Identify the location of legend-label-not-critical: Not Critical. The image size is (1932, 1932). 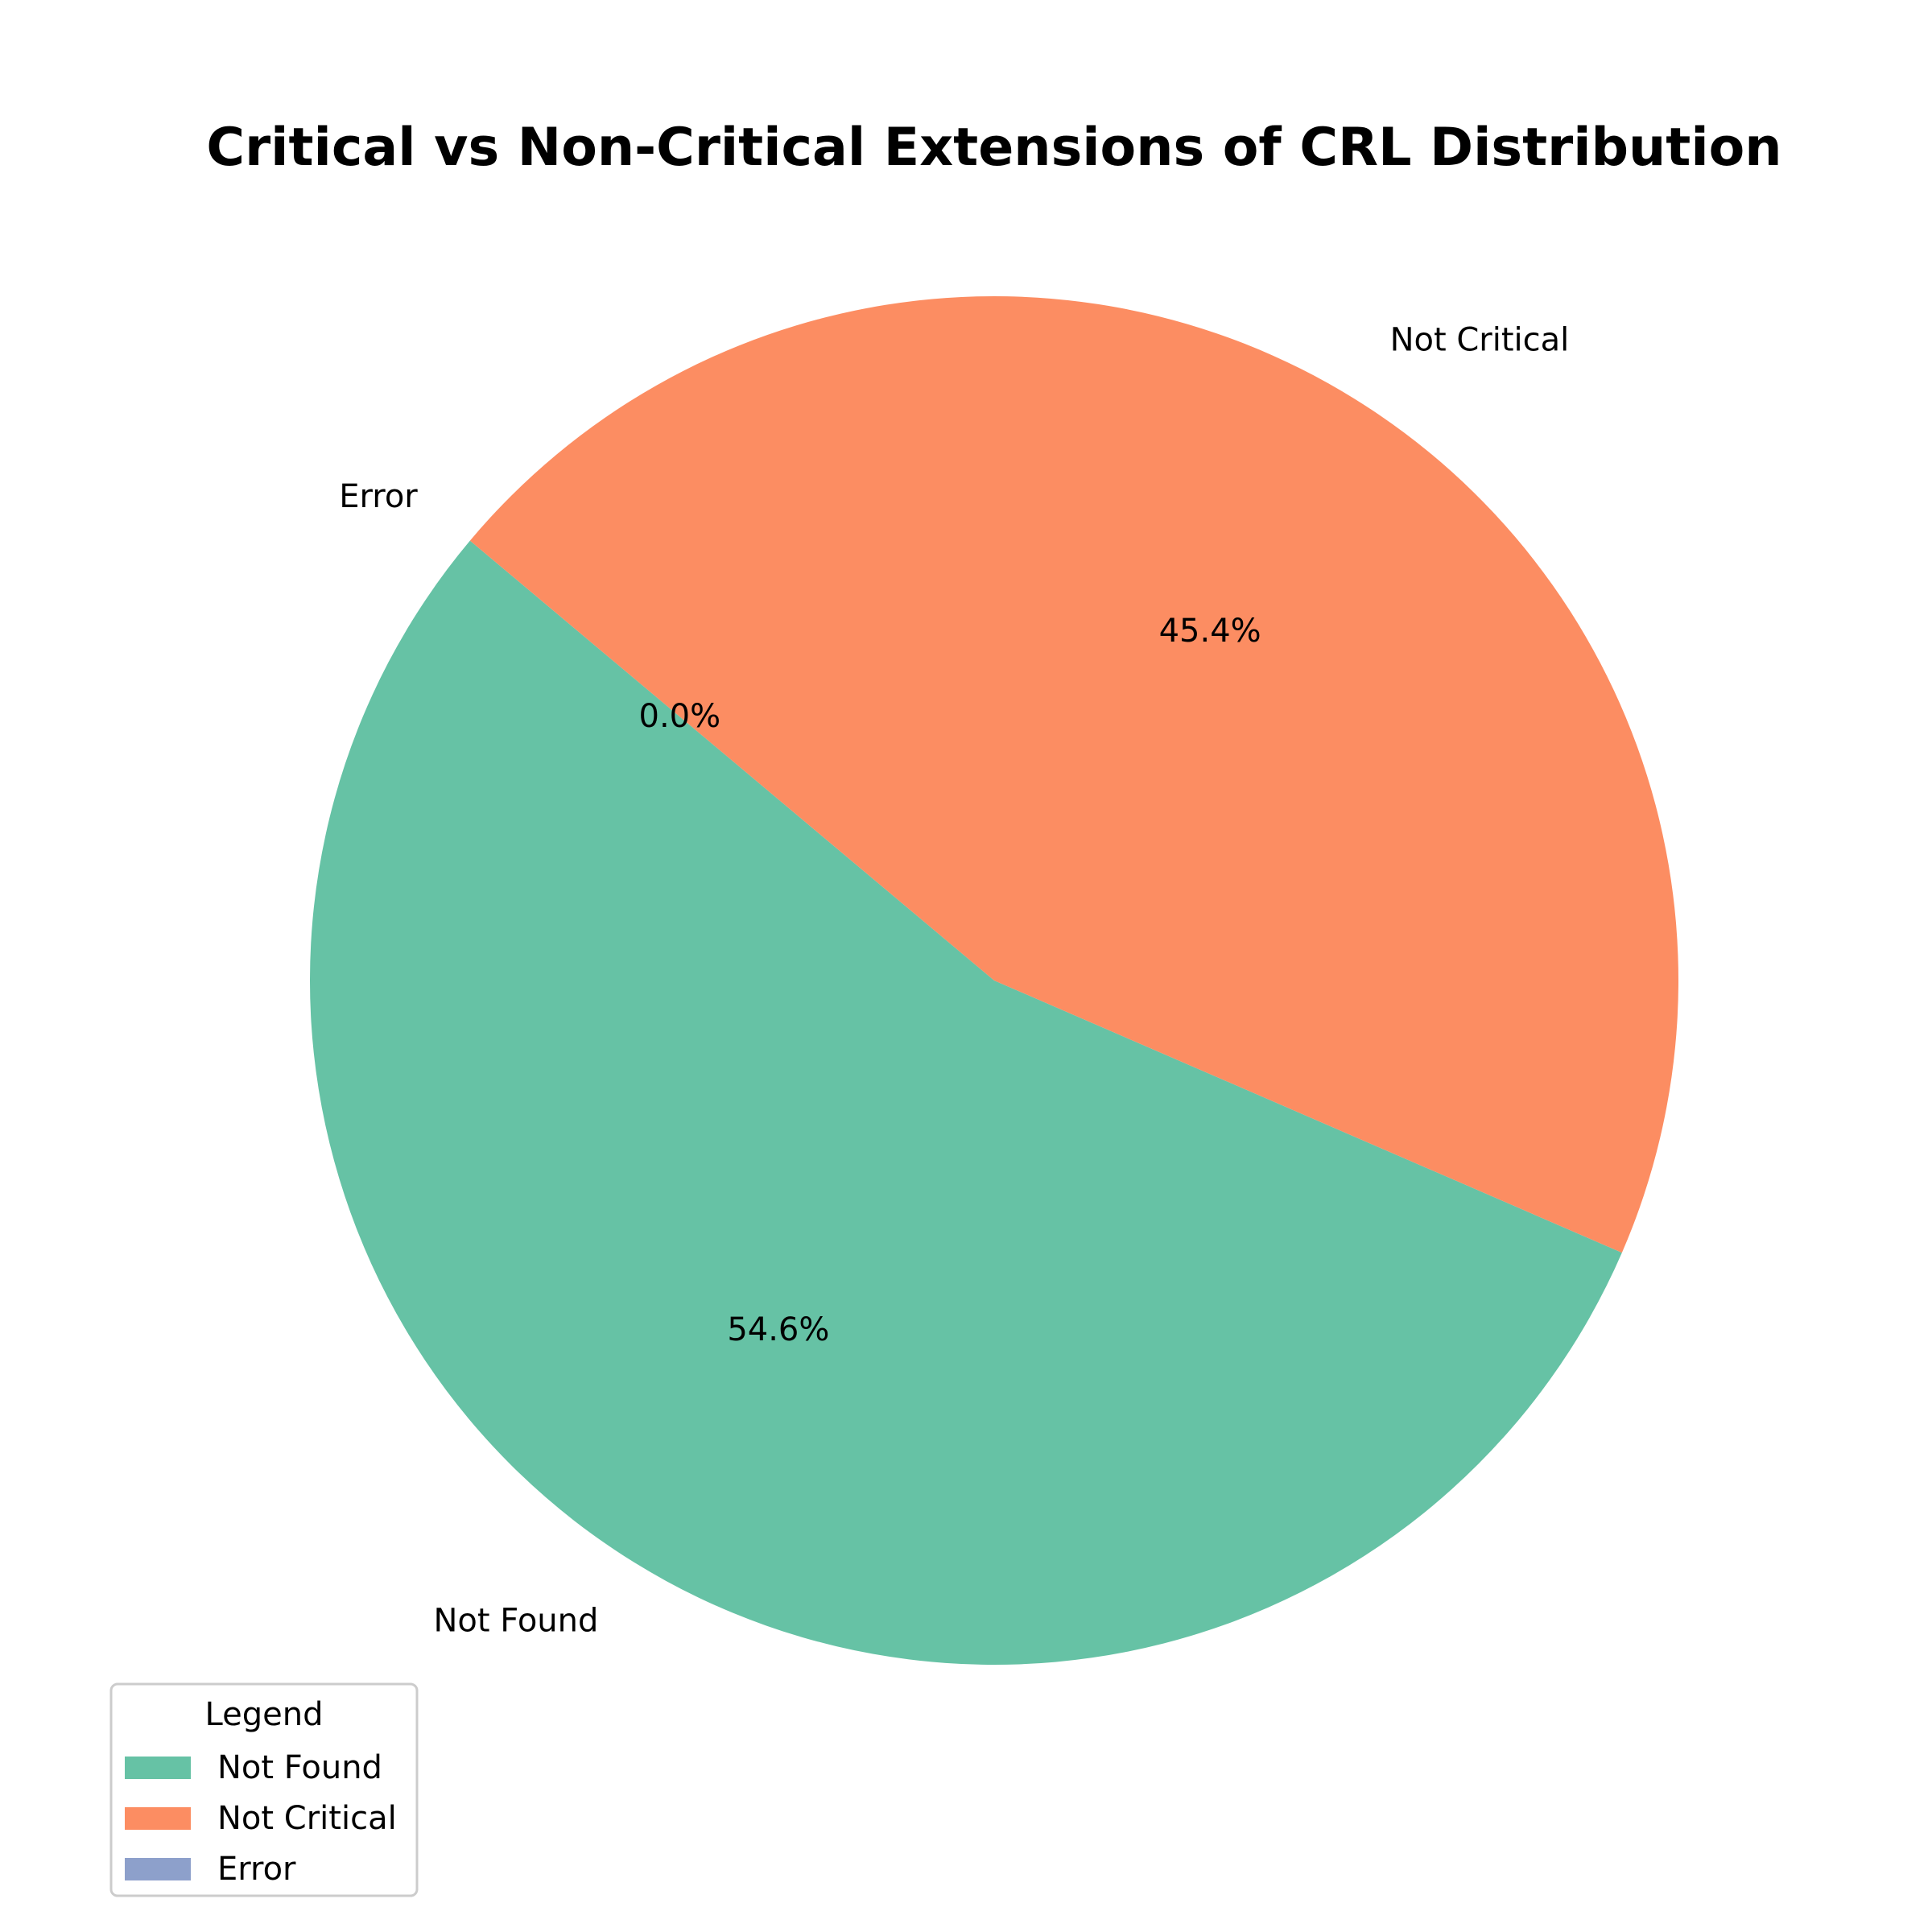
(307, 1818).